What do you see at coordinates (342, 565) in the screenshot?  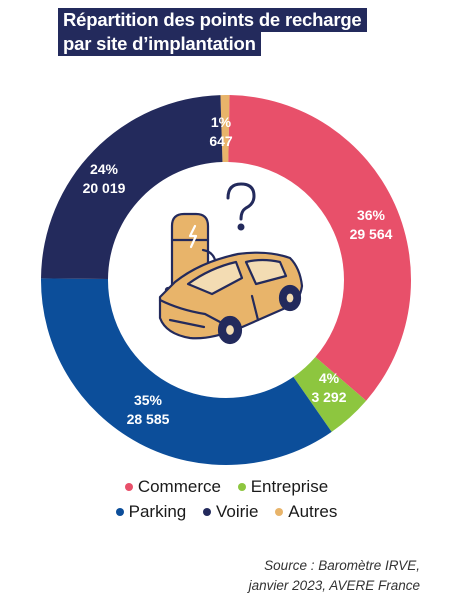 I see `source-line-1: Source : Baromètre IRVE,` at bounding box center [342, 565].